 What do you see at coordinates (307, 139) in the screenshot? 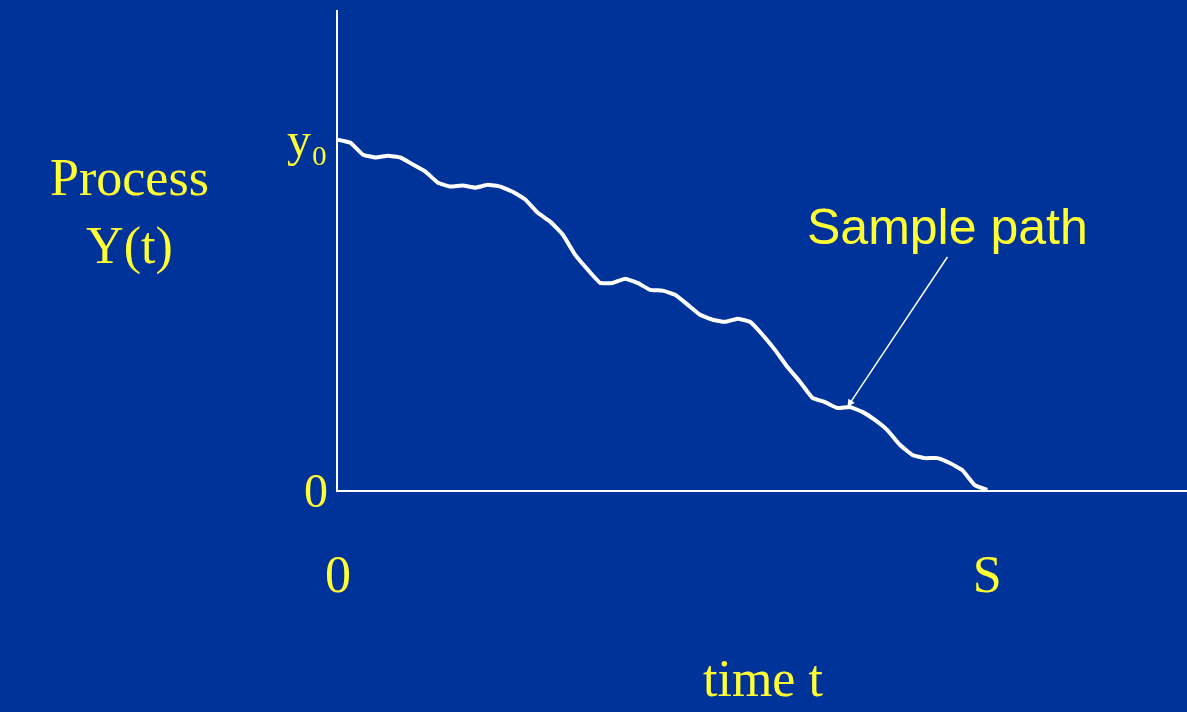
I see `annotation: y₀` at bounding box center [307, 139].